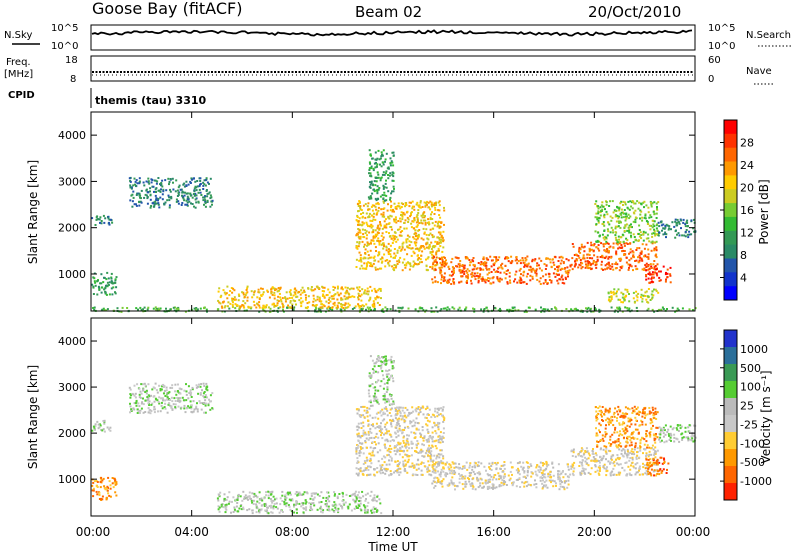  Describe the element at coordinates (72, 181) in the screenshot. I see `y-tick-label: 3000` at that location.